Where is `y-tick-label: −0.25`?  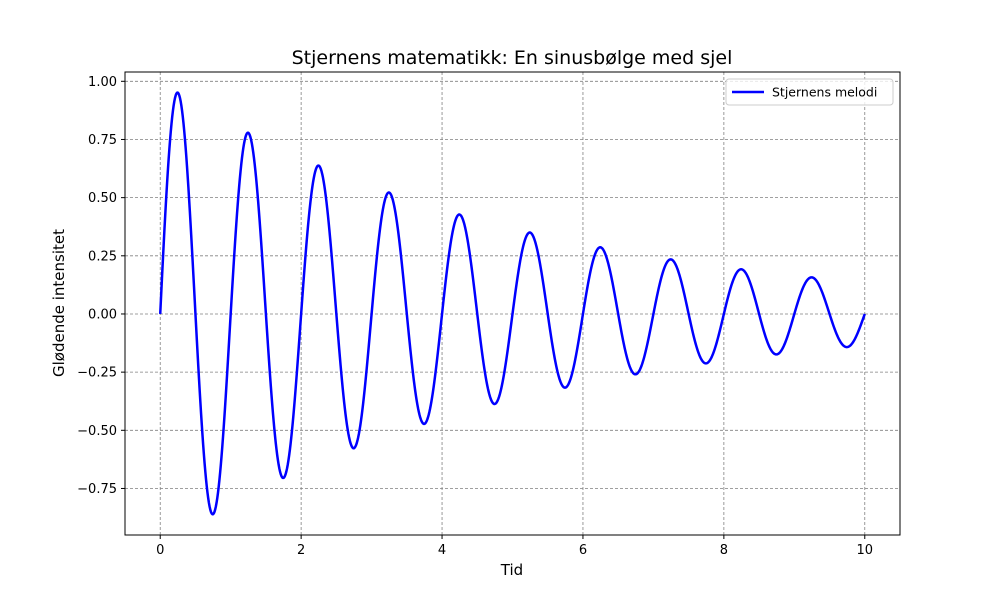 y-tick-label: −0.25 is located at coordinates (97, 373).